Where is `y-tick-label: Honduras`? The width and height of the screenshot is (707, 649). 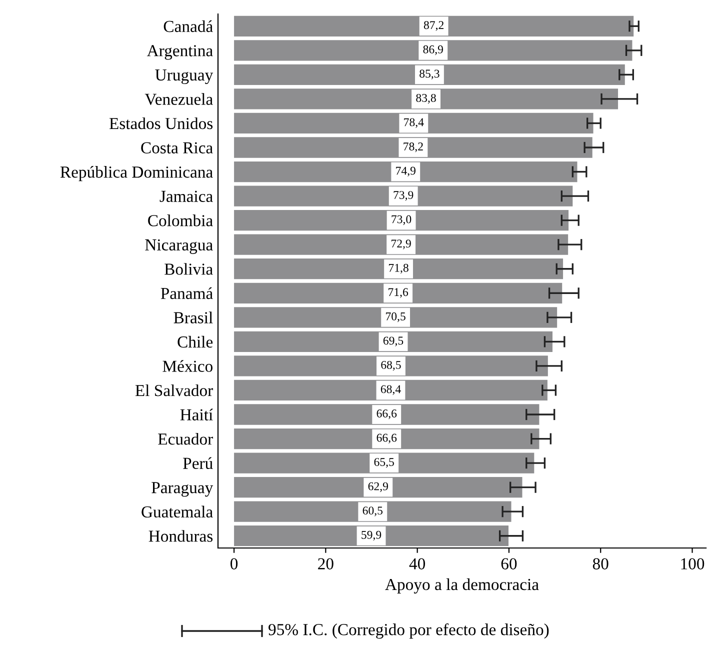
y-tick-label: Honduras is located at coordinates (180, 536).